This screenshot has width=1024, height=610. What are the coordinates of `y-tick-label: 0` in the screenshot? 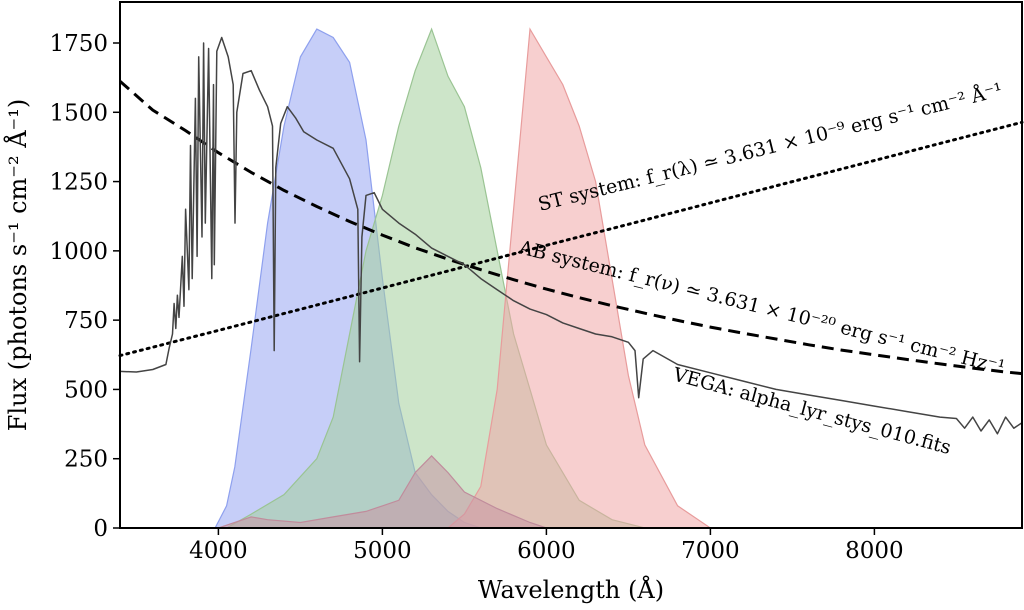 It's located at (100, 529).